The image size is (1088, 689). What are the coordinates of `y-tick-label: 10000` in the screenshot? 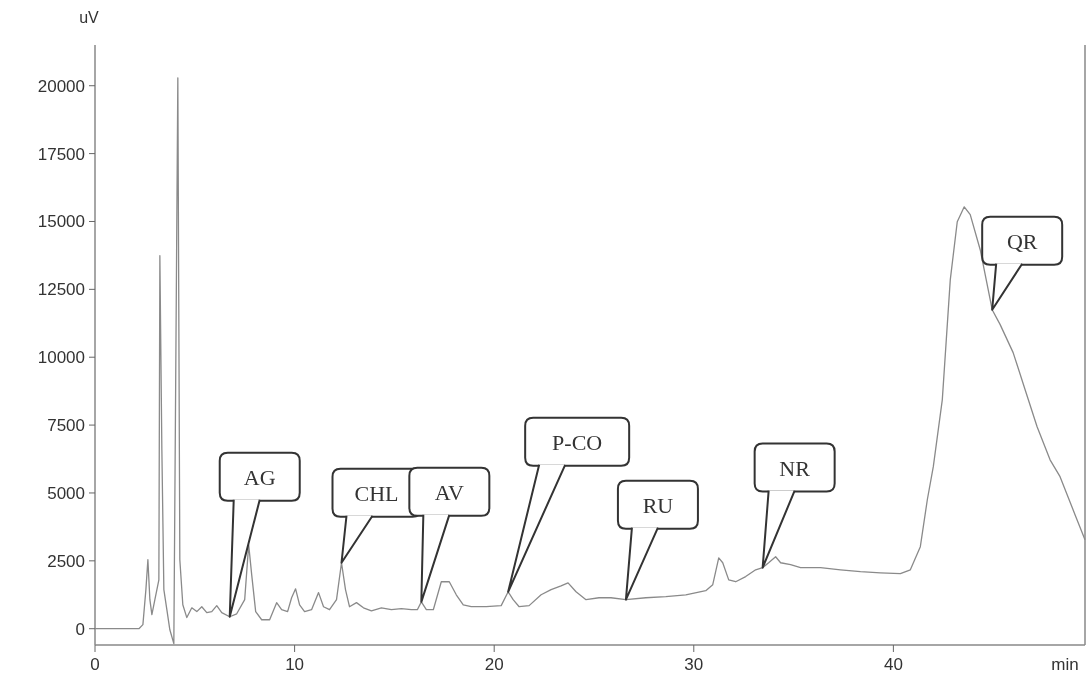 It's located at (61, 358).